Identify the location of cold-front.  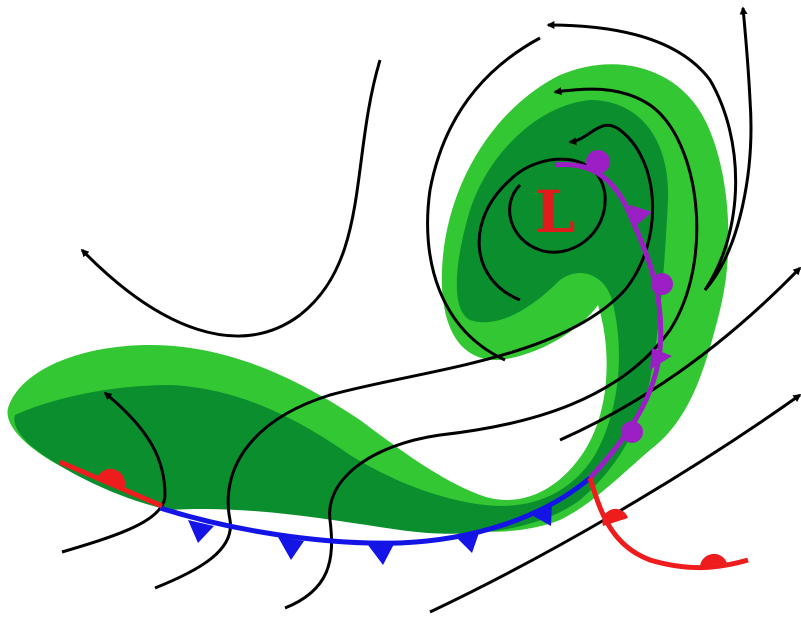
(375, 520).